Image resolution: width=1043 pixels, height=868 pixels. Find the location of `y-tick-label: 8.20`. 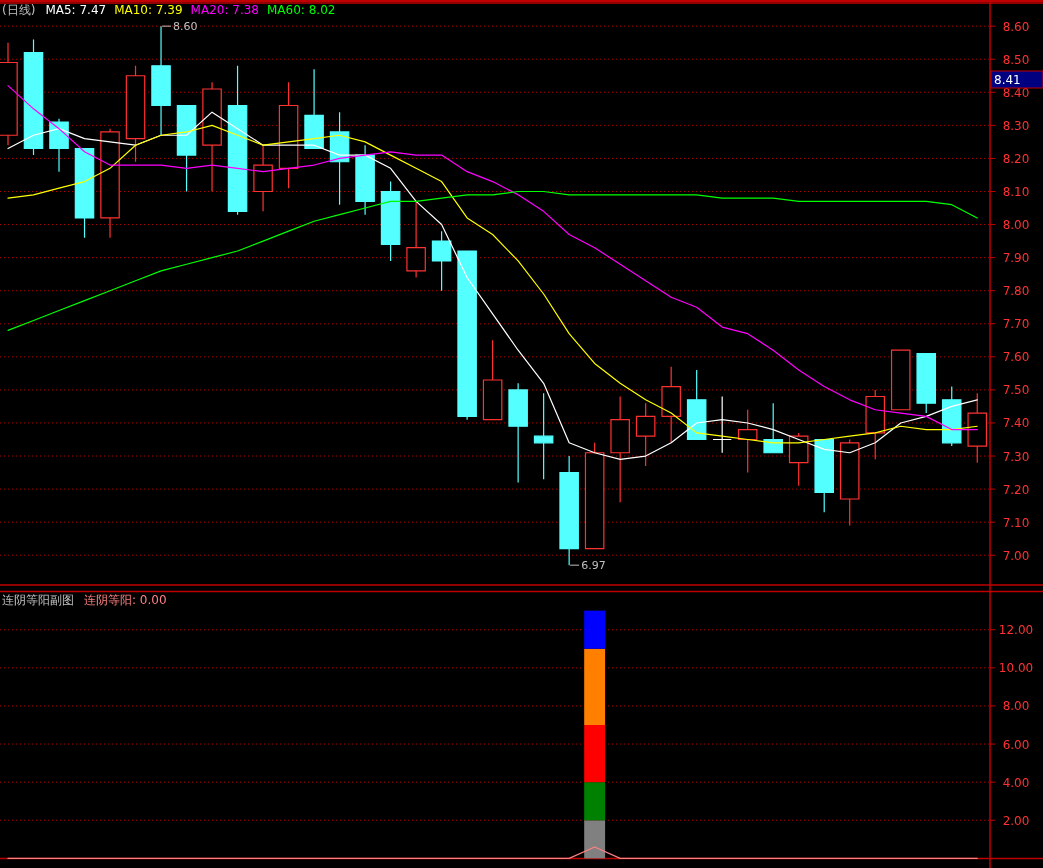

y-tick-label: 8.20 is located at coordinates (1016, 158).